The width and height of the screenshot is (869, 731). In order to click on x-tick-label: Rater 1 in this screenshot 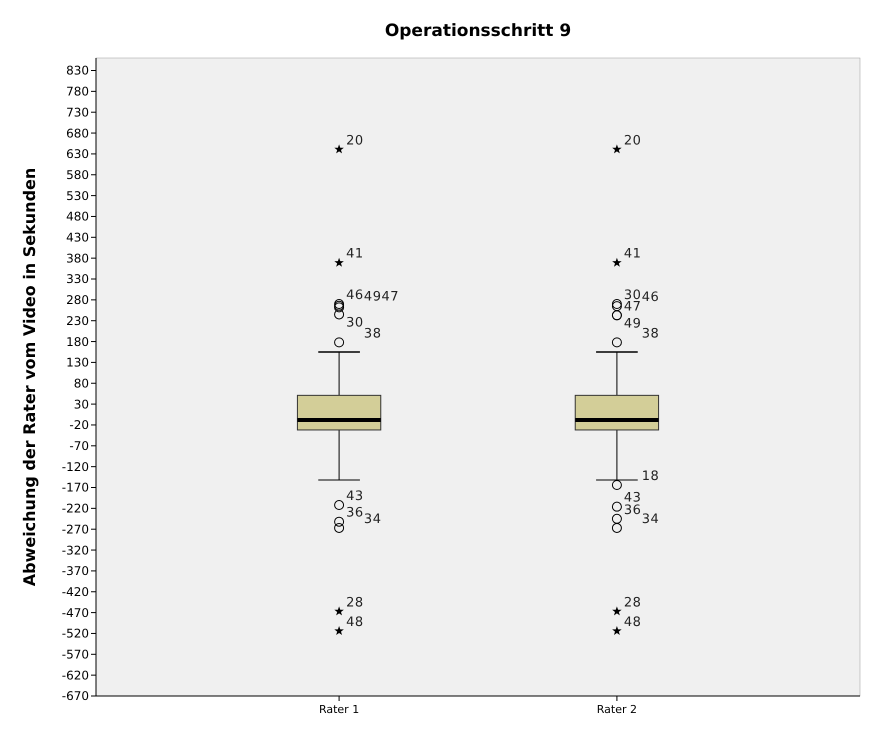, I will do `click(339, 709)`.